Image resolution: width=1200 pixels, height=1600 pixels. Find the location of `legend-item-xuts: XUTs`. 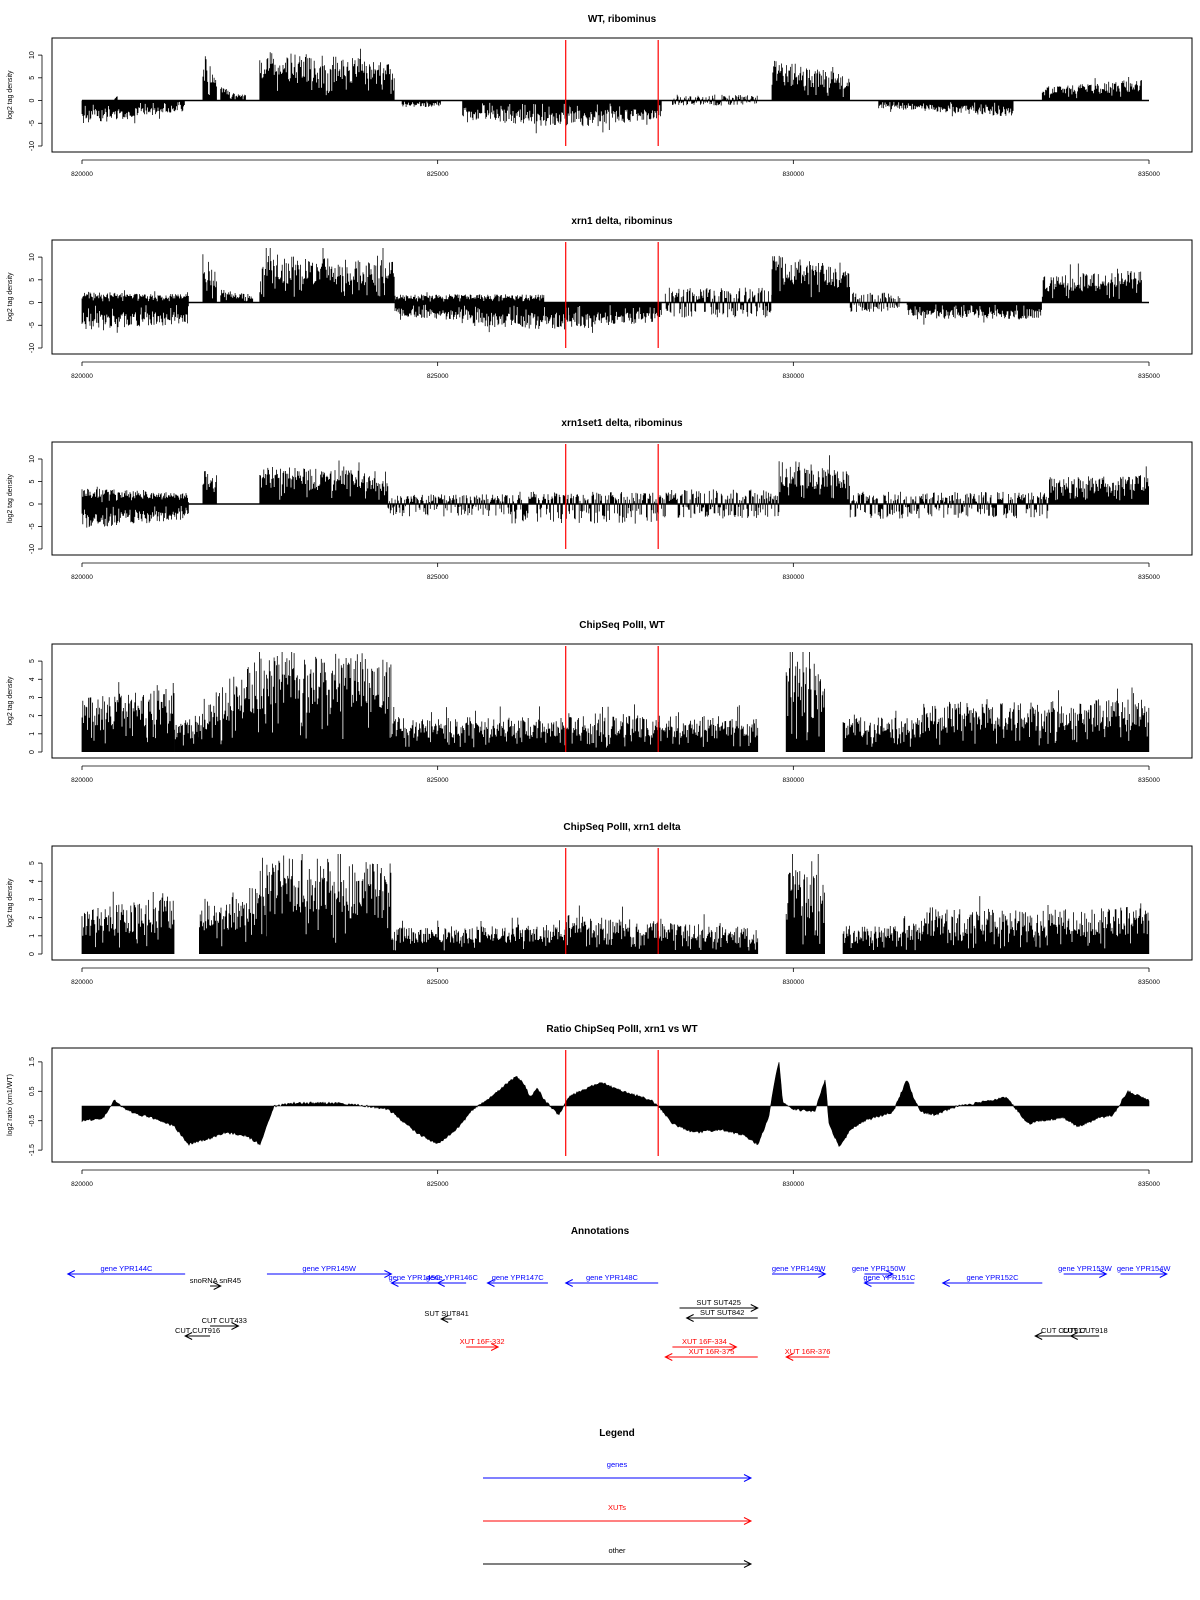

legend-item-xuts: XUTs is located at coordinates (618, 1514).